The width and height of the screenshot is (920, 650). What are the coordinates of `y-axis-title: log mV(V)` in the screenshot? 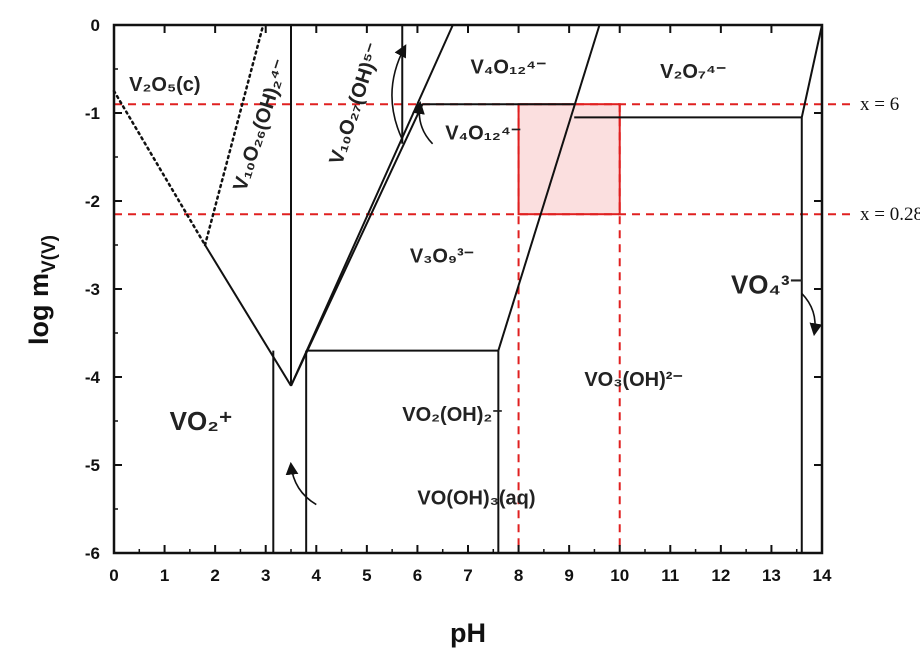 It's located at (42, 290).